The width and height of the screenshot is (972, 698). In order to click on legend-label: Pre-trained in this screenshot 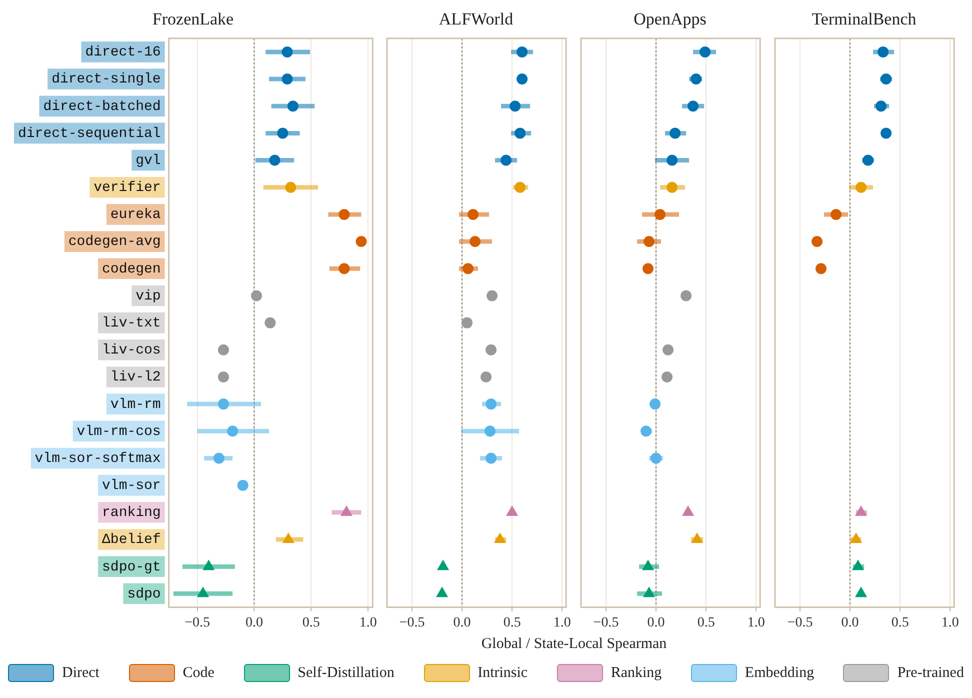, I will do `click(930, 673)`.